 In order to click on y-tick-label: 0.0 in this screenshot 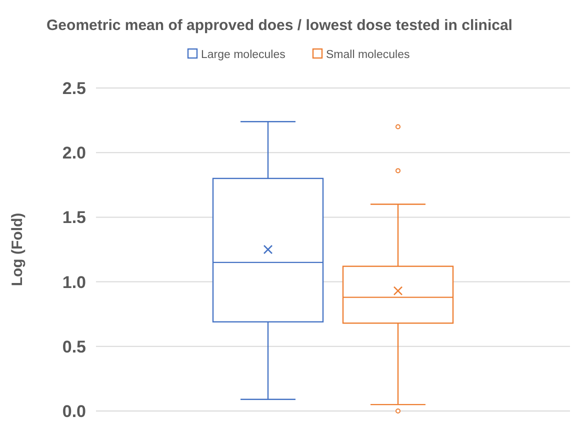, I will do `click(74, 411)`.